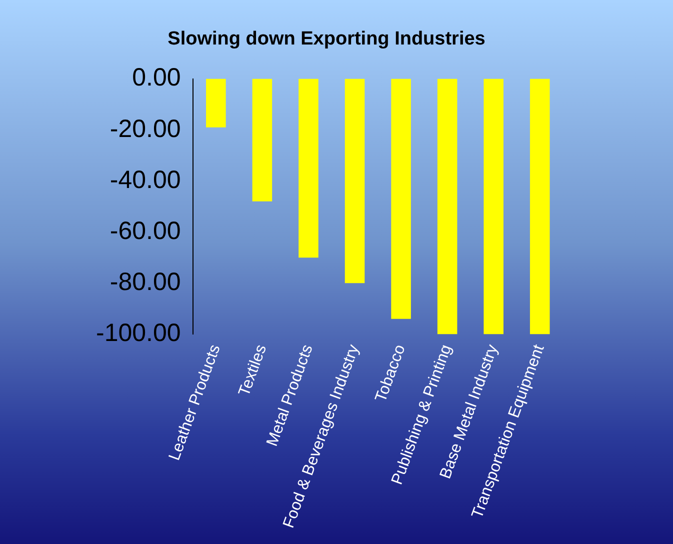  I want to click on chart-title: Slowing down Exporting Industries, so click(327, 39).